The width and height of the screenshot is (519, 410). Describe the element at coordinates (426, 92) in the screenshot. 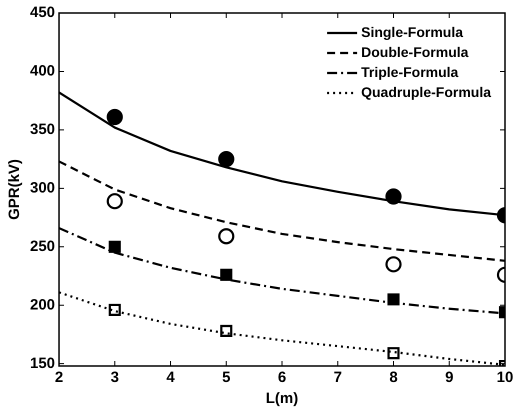

I see `legend-label: Quadruple-Formula` at that location.